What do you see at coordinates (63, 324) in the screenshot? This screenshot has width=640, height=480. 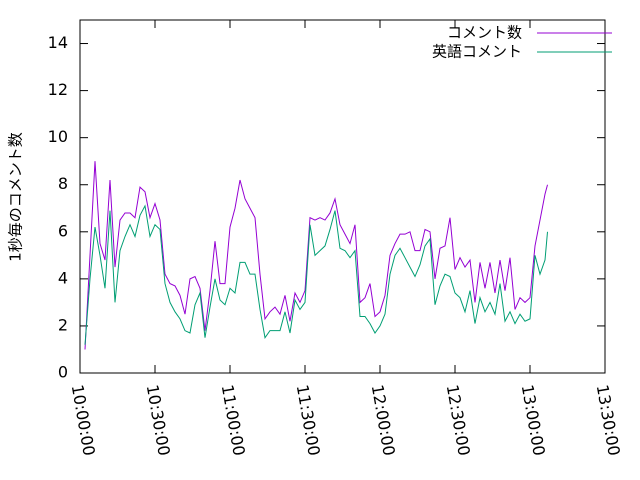 I see `y-tick-label: 2` at bounding box center [63, 324].